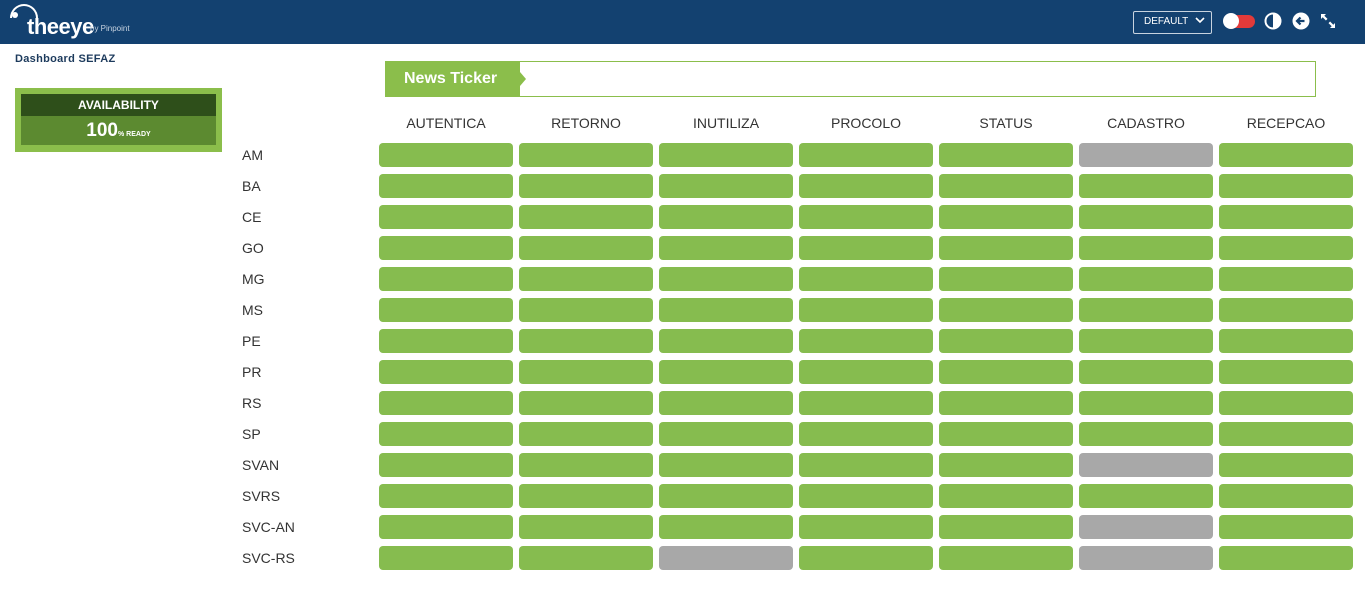 The width and height of the screenshot is (1365, 590). What do you see at coordinates (85, 22) in the screenshot?
I see `theeye-logo: theeye by Pinpoint` at bounding box center [85, 22].